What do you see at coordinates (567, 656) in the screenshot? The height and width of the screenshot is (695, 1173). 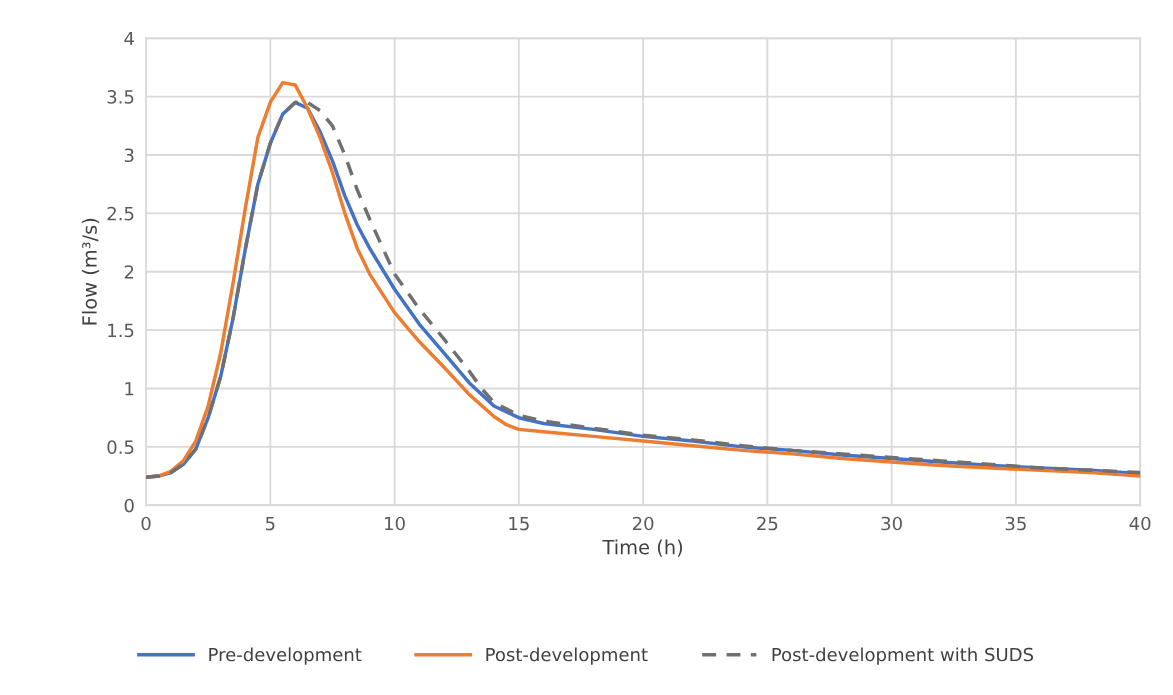 I see `legend-label: Post-development` at bounding box center [567, 656].